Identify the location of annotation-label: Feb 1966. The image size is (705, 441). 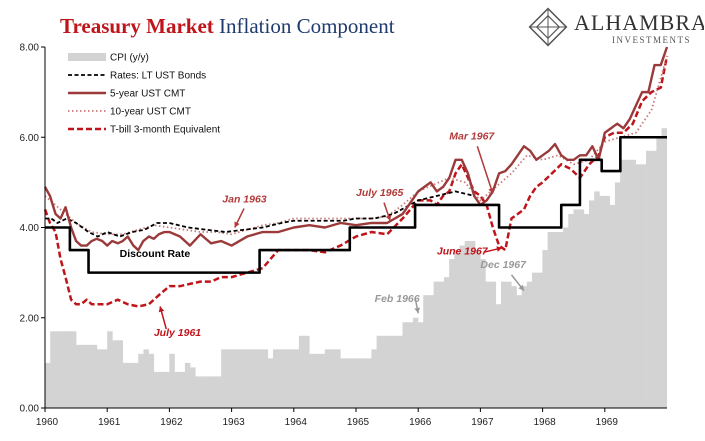
(397, 299).